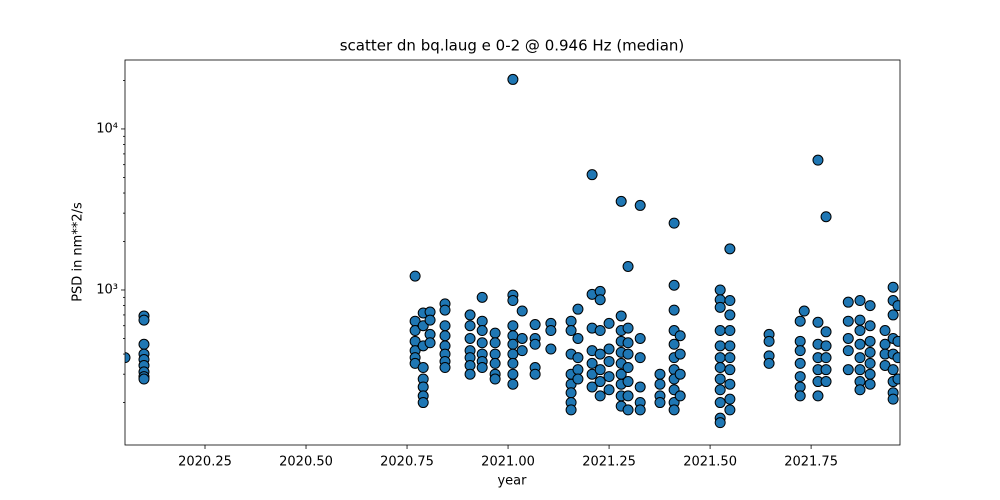 The width and height of the screenshot is (1000, 500). What do you see at coordinates (78, 252) in the screenshot?
I see `y-axis-label: PSD in nm**2/s` at bounding box center [78, 252].